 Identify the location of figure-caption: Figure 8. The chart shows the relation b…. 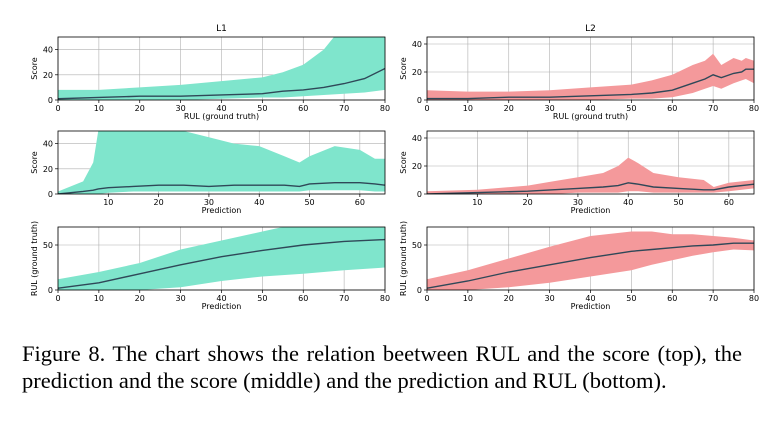
(382, 367).